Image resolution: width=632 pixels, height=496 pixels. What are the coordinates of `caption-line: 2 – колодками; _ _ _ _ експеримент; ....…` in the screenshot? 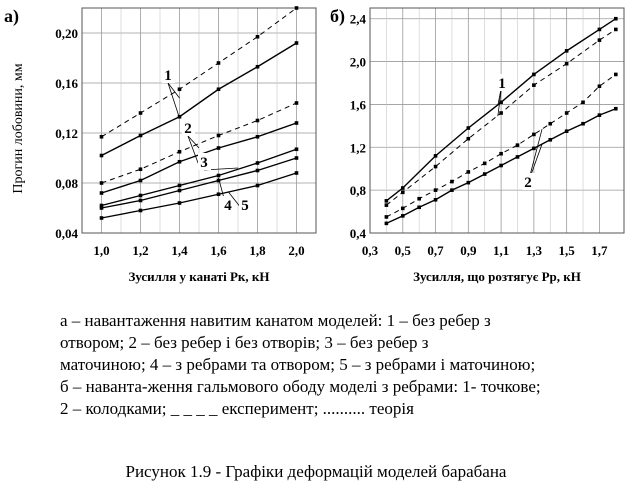 It's located at (237, 408).